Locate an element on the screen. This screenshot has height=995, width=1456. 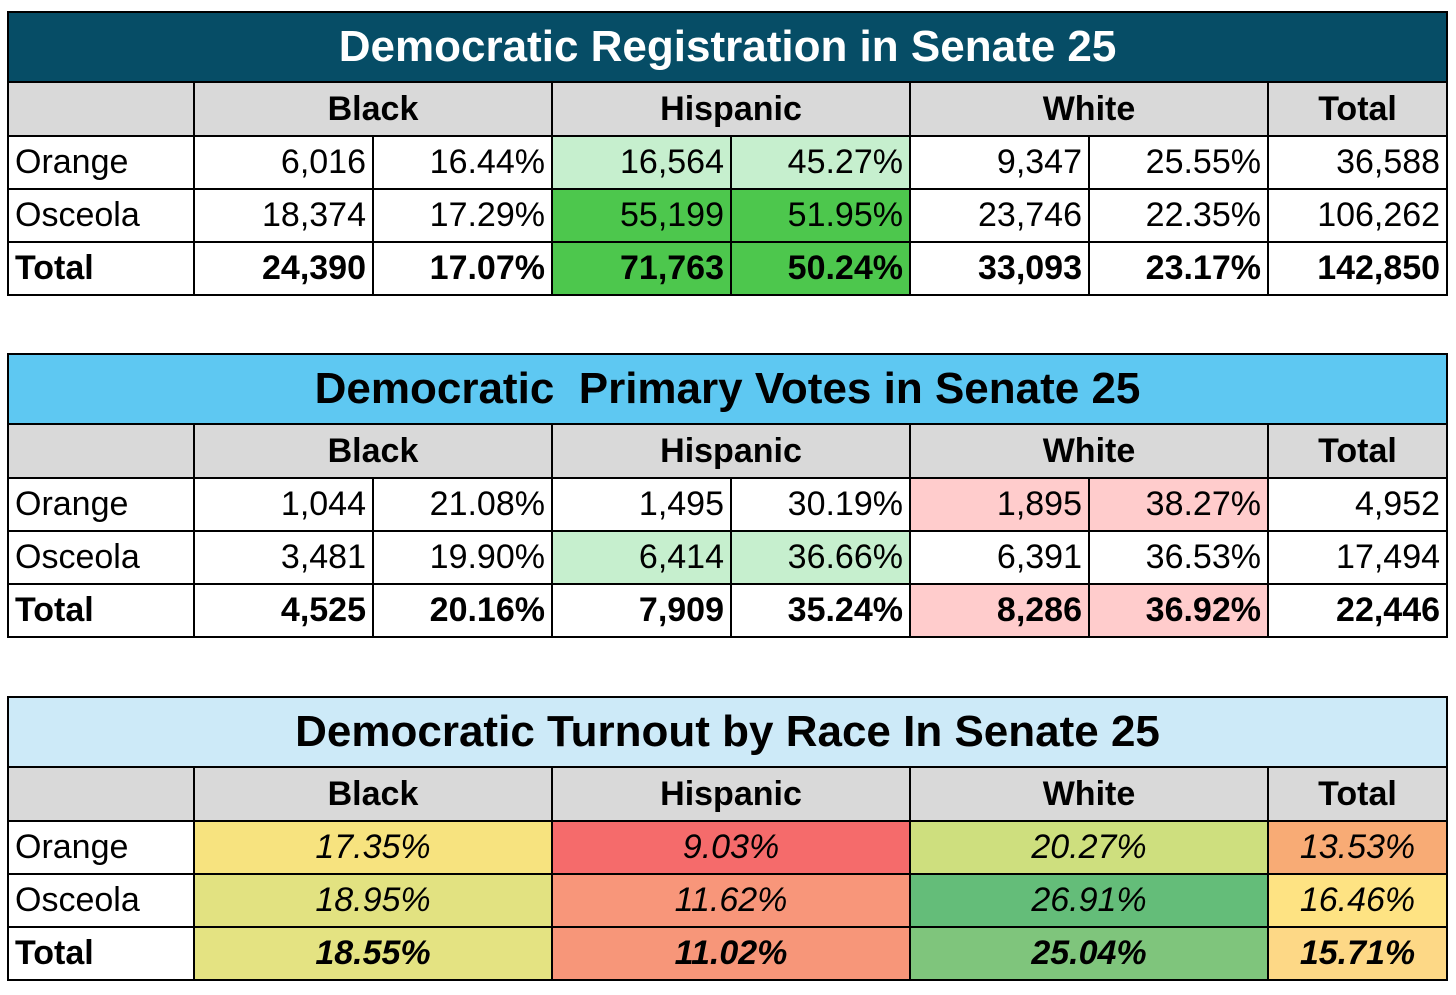
white-count: 6,391 is located at coordinates (999, 557).